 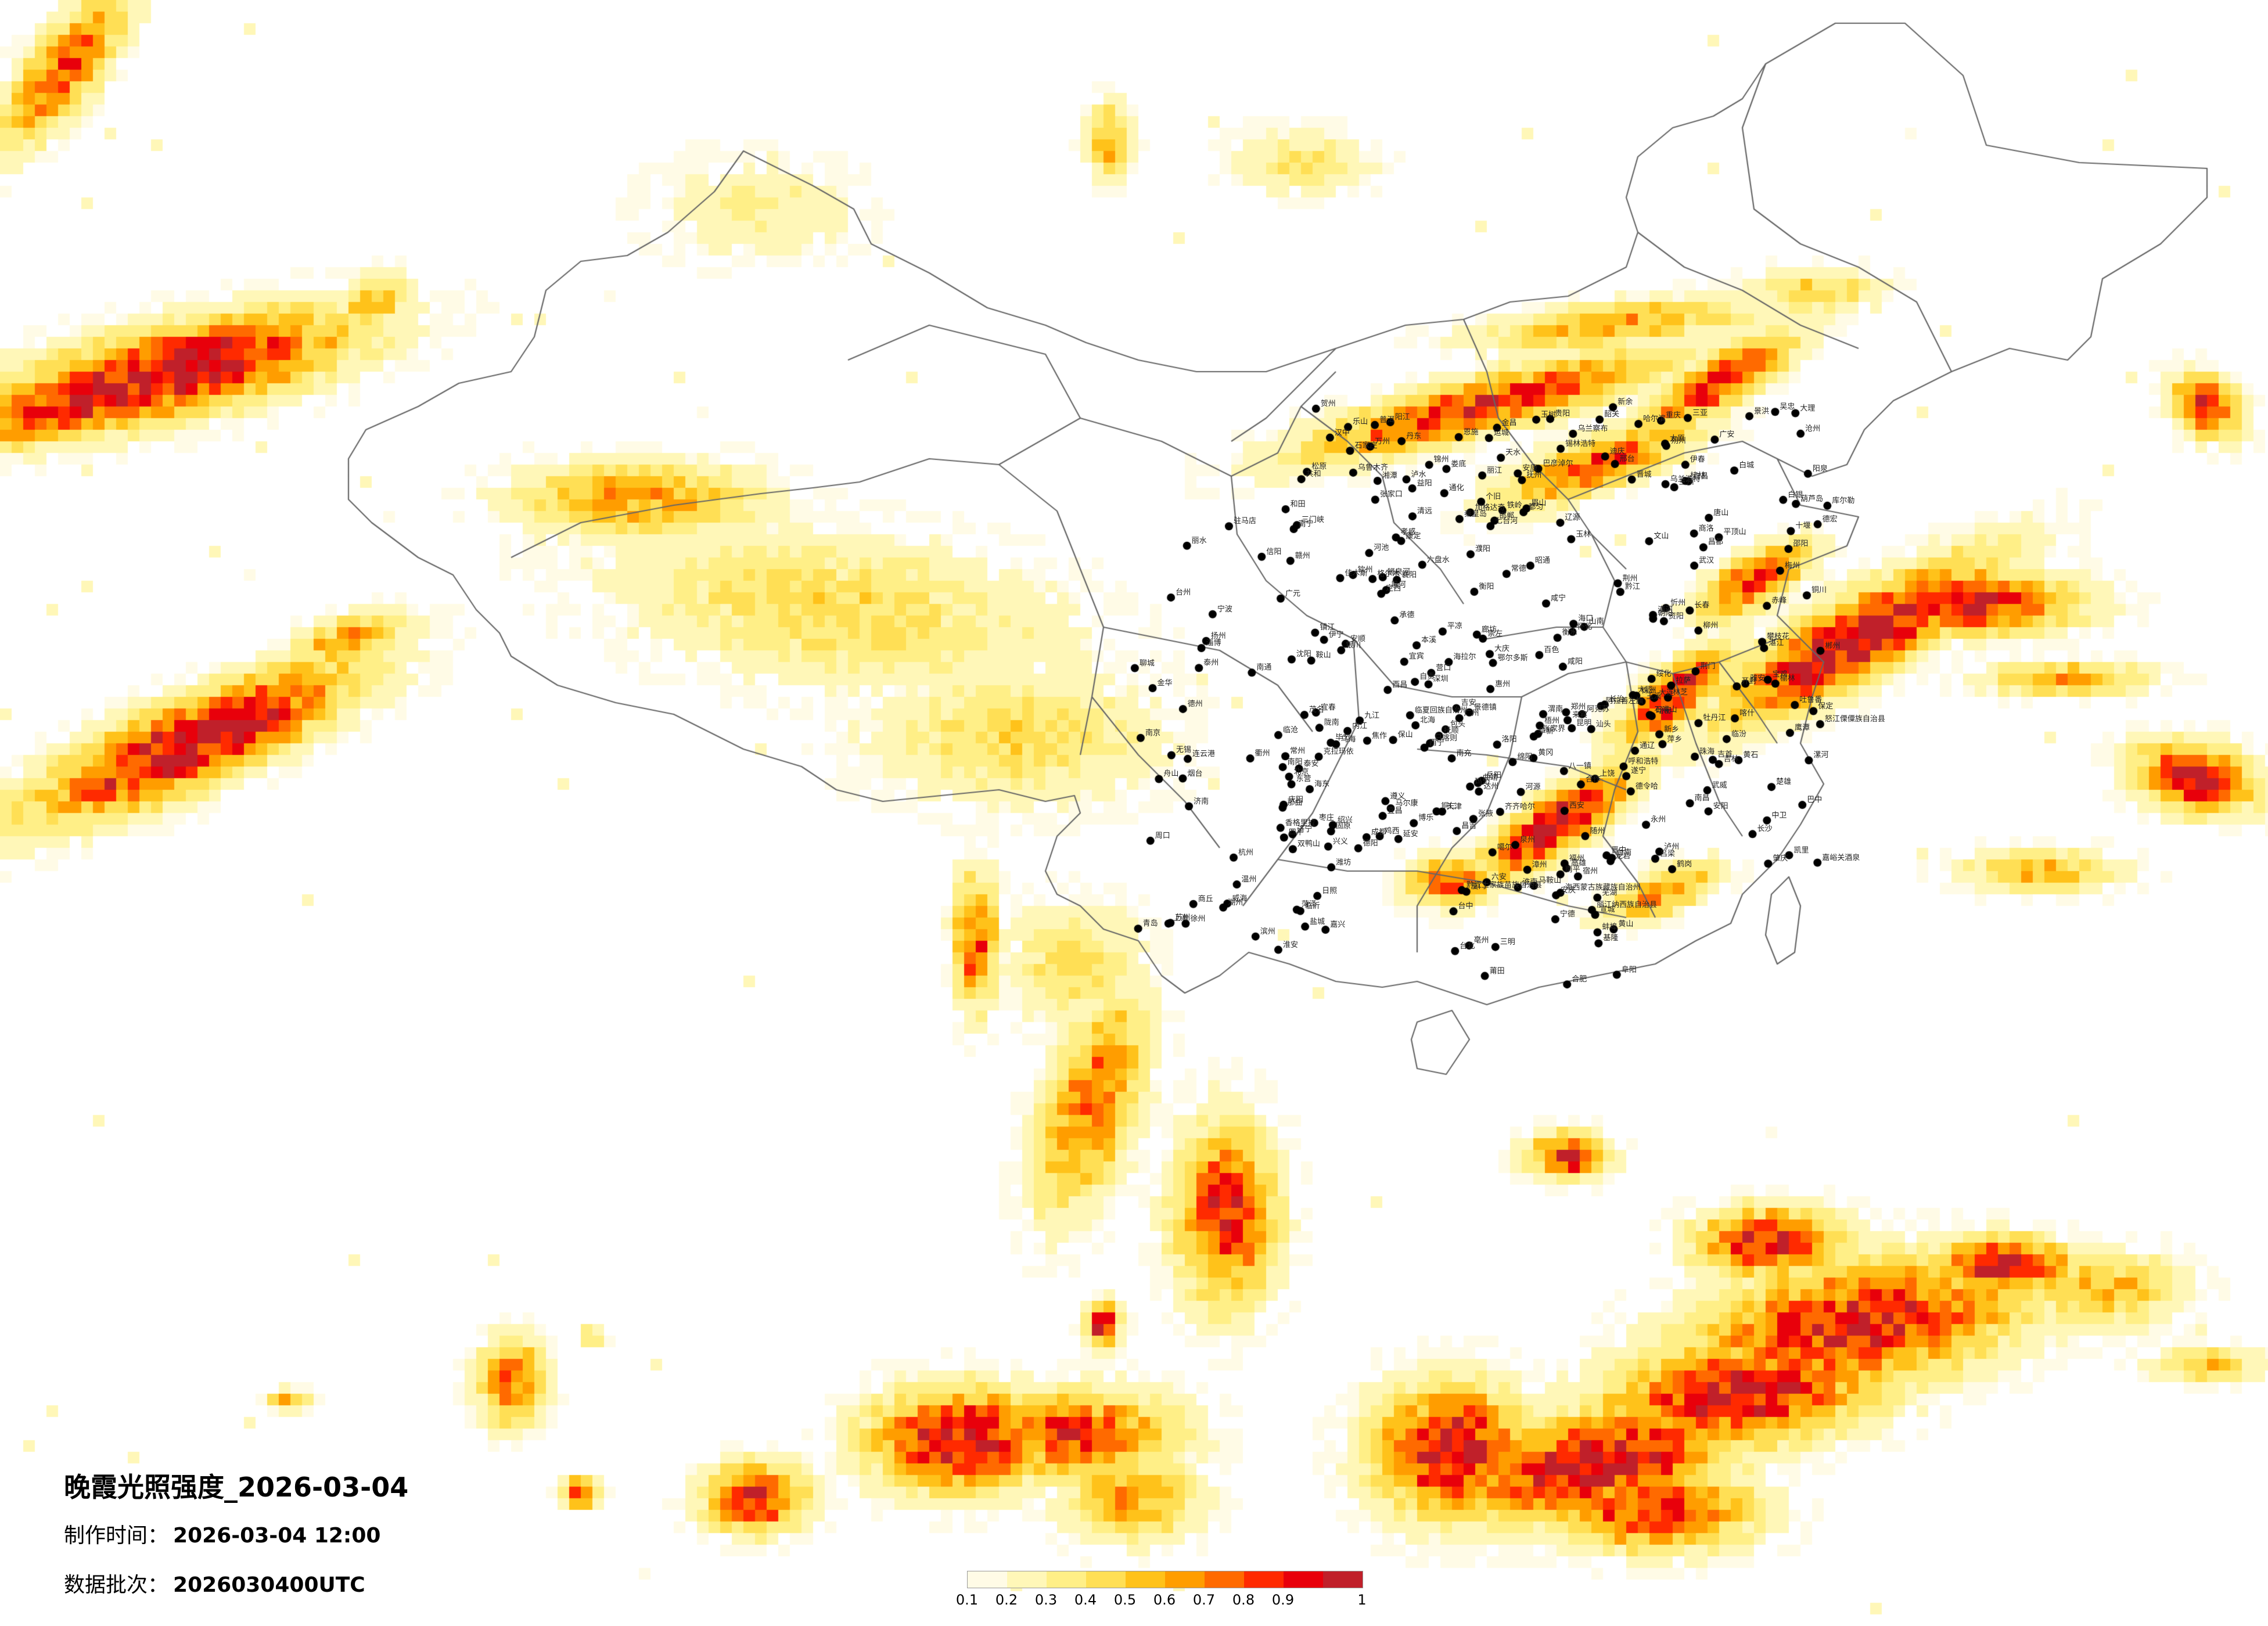 I want to click on legend-tick-label: 0.8, so click(x=1243, y=1600).